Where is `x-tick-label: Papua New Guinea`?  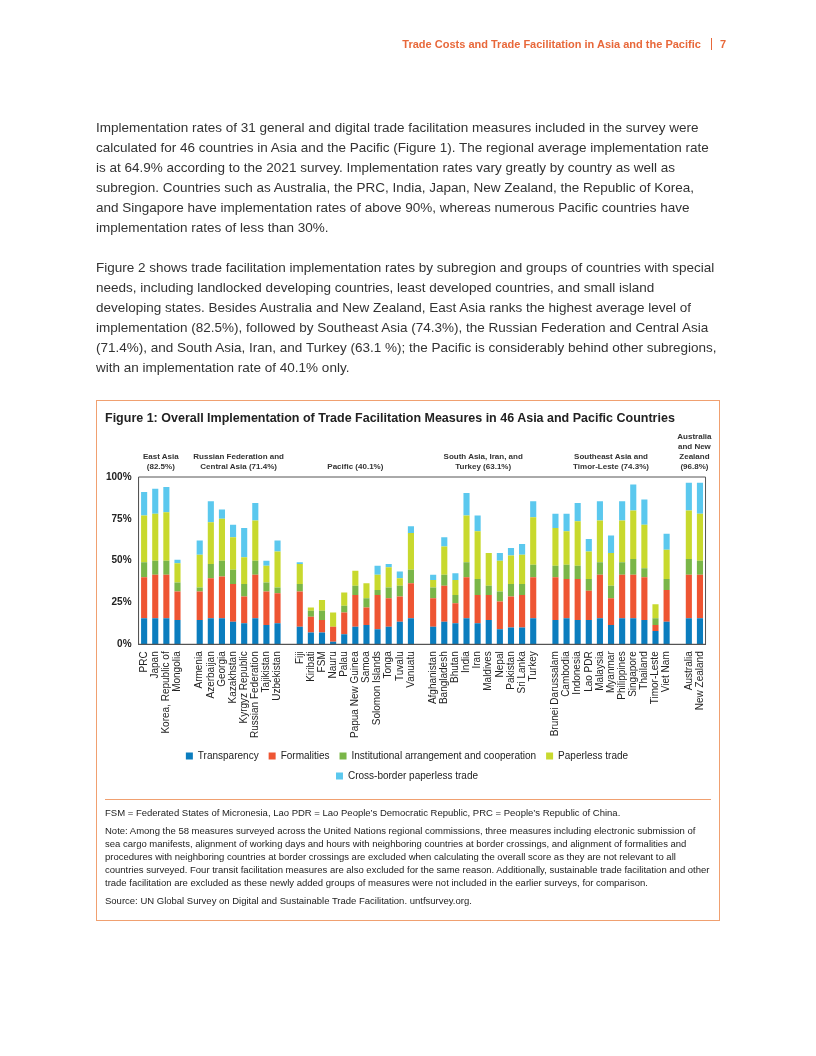
x-tick-label: Papua New Guinea is located at coordinates (355, 694).